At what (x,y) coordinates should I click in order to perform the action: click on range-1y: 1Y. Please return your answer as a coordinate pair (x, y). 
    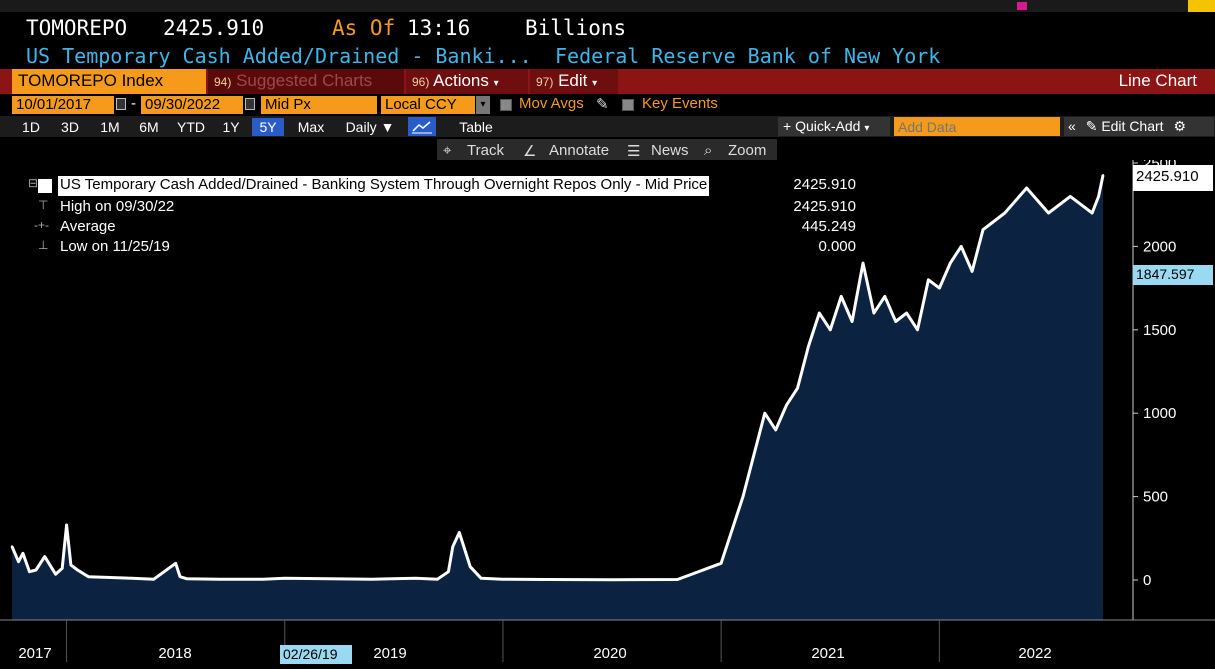
    Looking at the image, I should click on (231, 127).